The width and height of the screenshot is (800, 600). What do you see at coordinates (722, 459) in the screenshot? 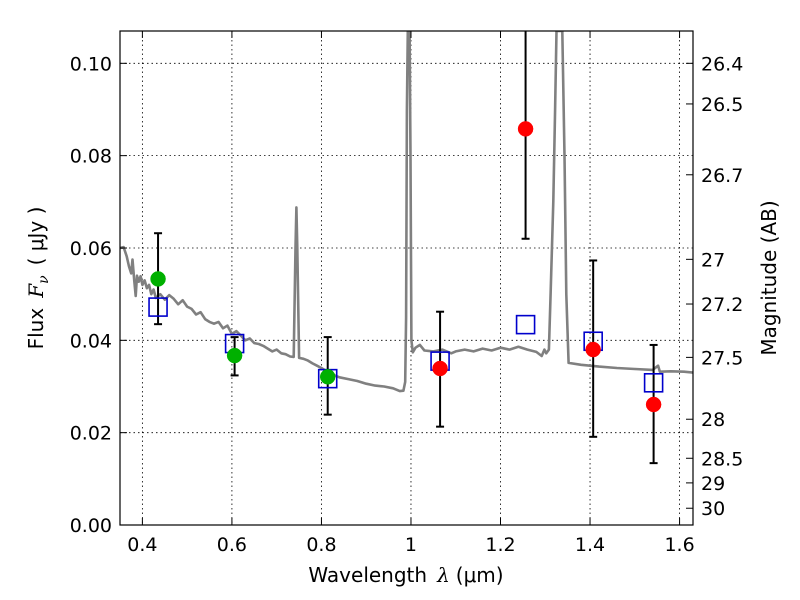
I see `mag-tick-label: 28.5` at bounding box center [722, 459].